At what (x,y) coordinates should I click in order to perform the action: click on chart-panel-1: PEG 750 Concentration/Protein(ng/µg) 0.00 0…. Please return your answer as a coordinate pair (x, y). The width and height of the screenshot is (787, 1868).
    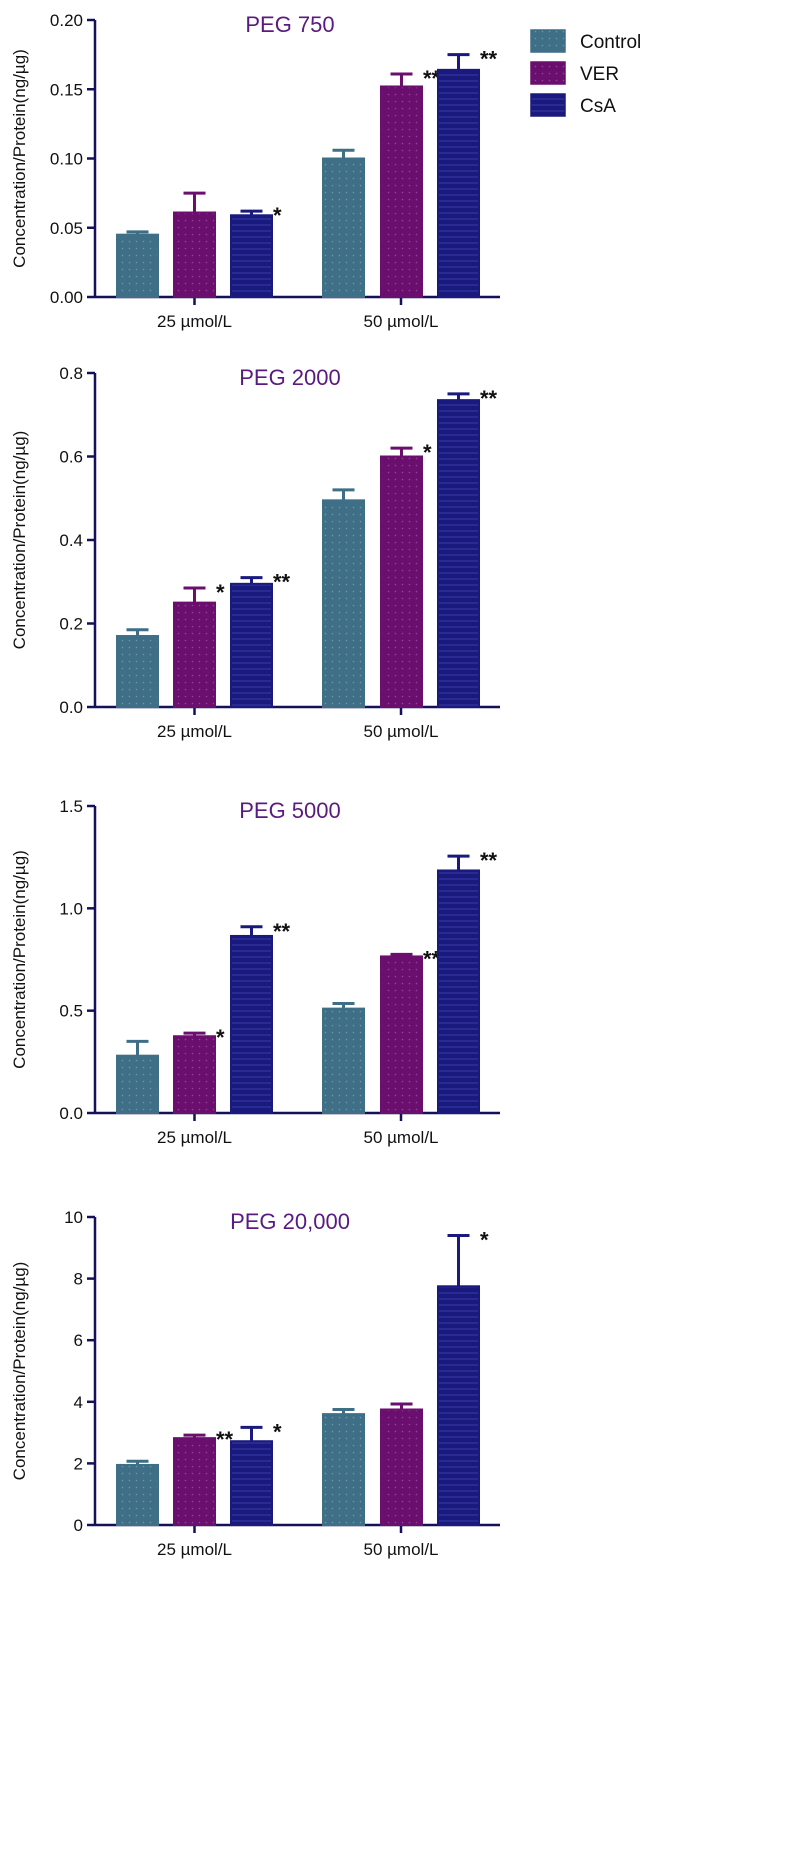
    Looking at the image, I should click on (255, 171).